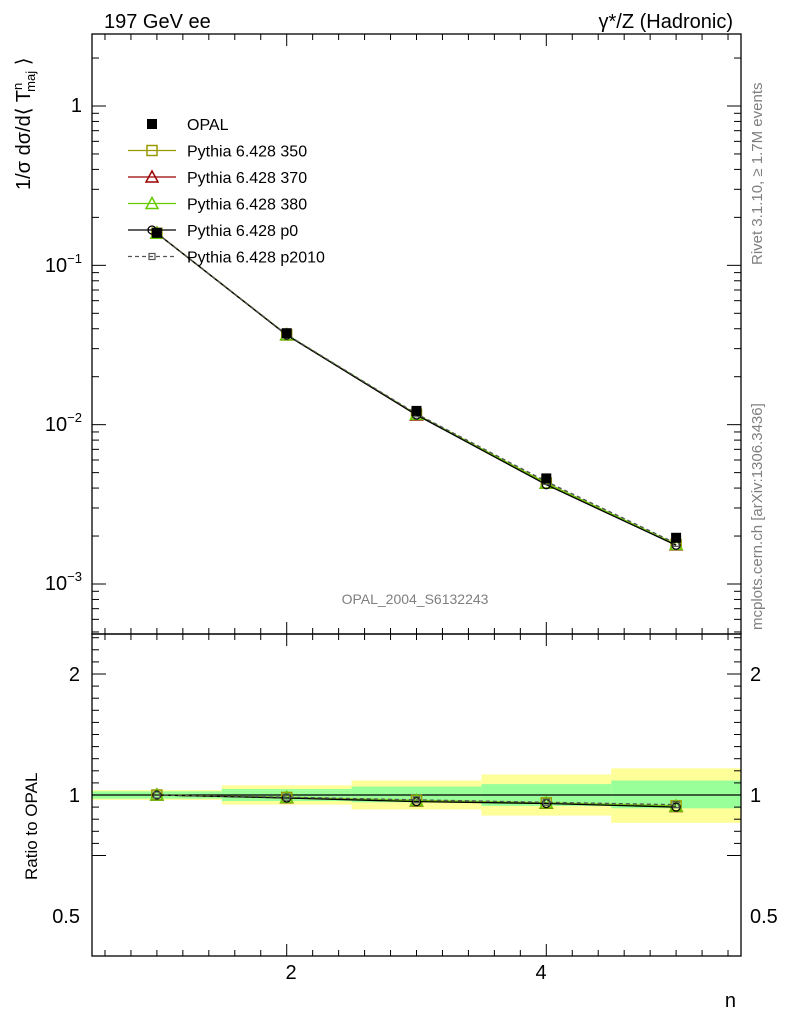 The width and height of the screenshot is (786, 1024). Describe the element at coordinates (290, 973) in the screenshot. I see `x-tick-label-2: 2` at that location.